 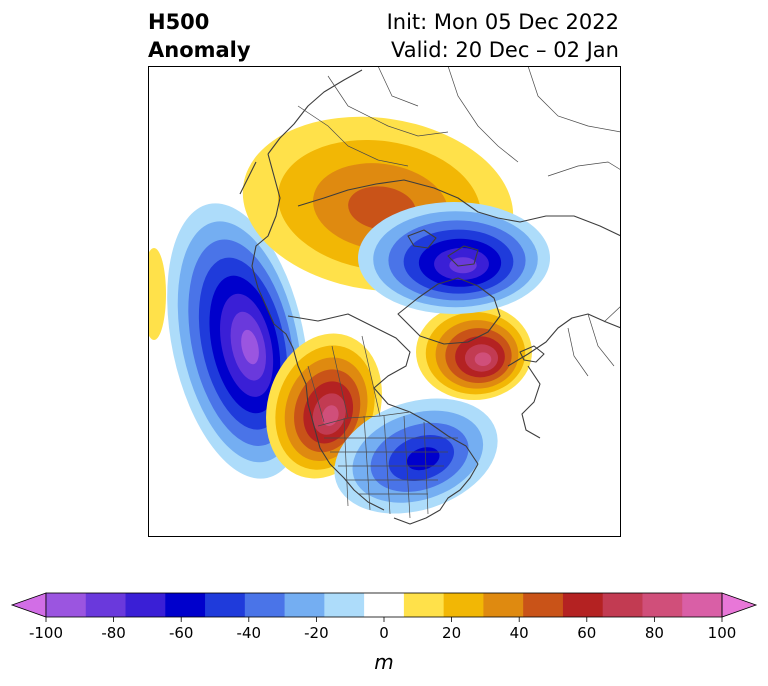 I want to click on colorbar-tick-label: -40, so click(x=249, y=633).